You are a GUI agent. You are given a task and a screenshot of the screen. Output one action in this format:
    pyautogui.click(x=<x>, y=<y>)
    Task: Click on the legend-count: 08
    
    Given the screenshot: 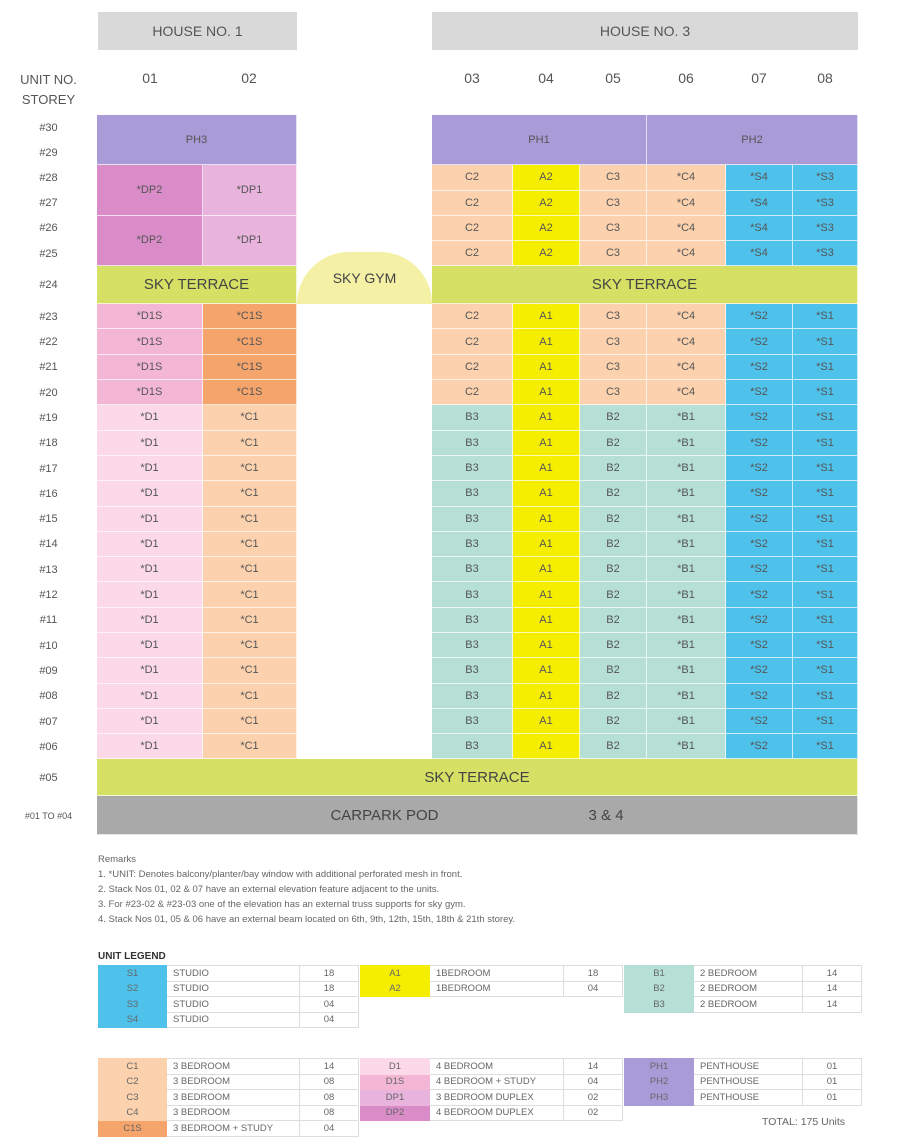 What is the action you would take?
    pyautogui.click(x=329, y=1112)
    